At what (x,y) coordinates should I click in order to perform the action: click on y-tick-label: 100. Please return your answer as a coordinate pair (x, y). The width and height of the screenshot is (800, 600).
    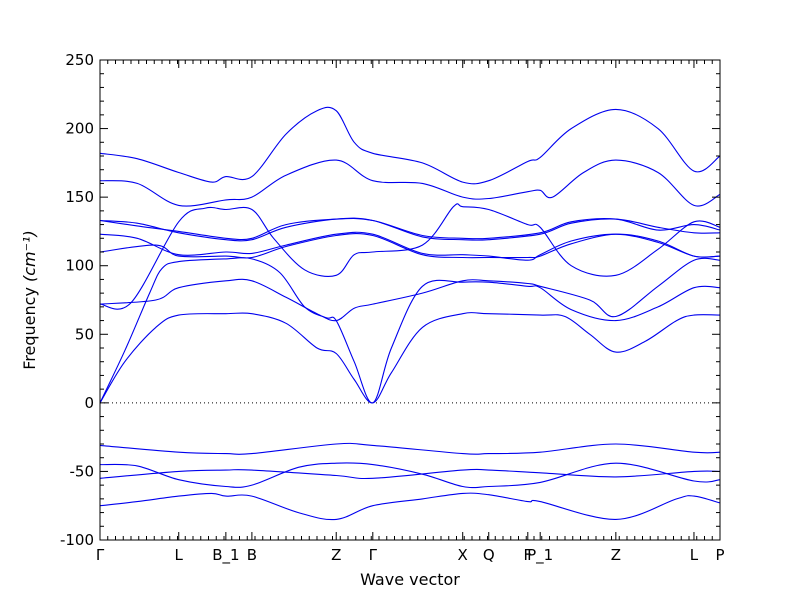
    Looking at the image, I should click on (79, 266).